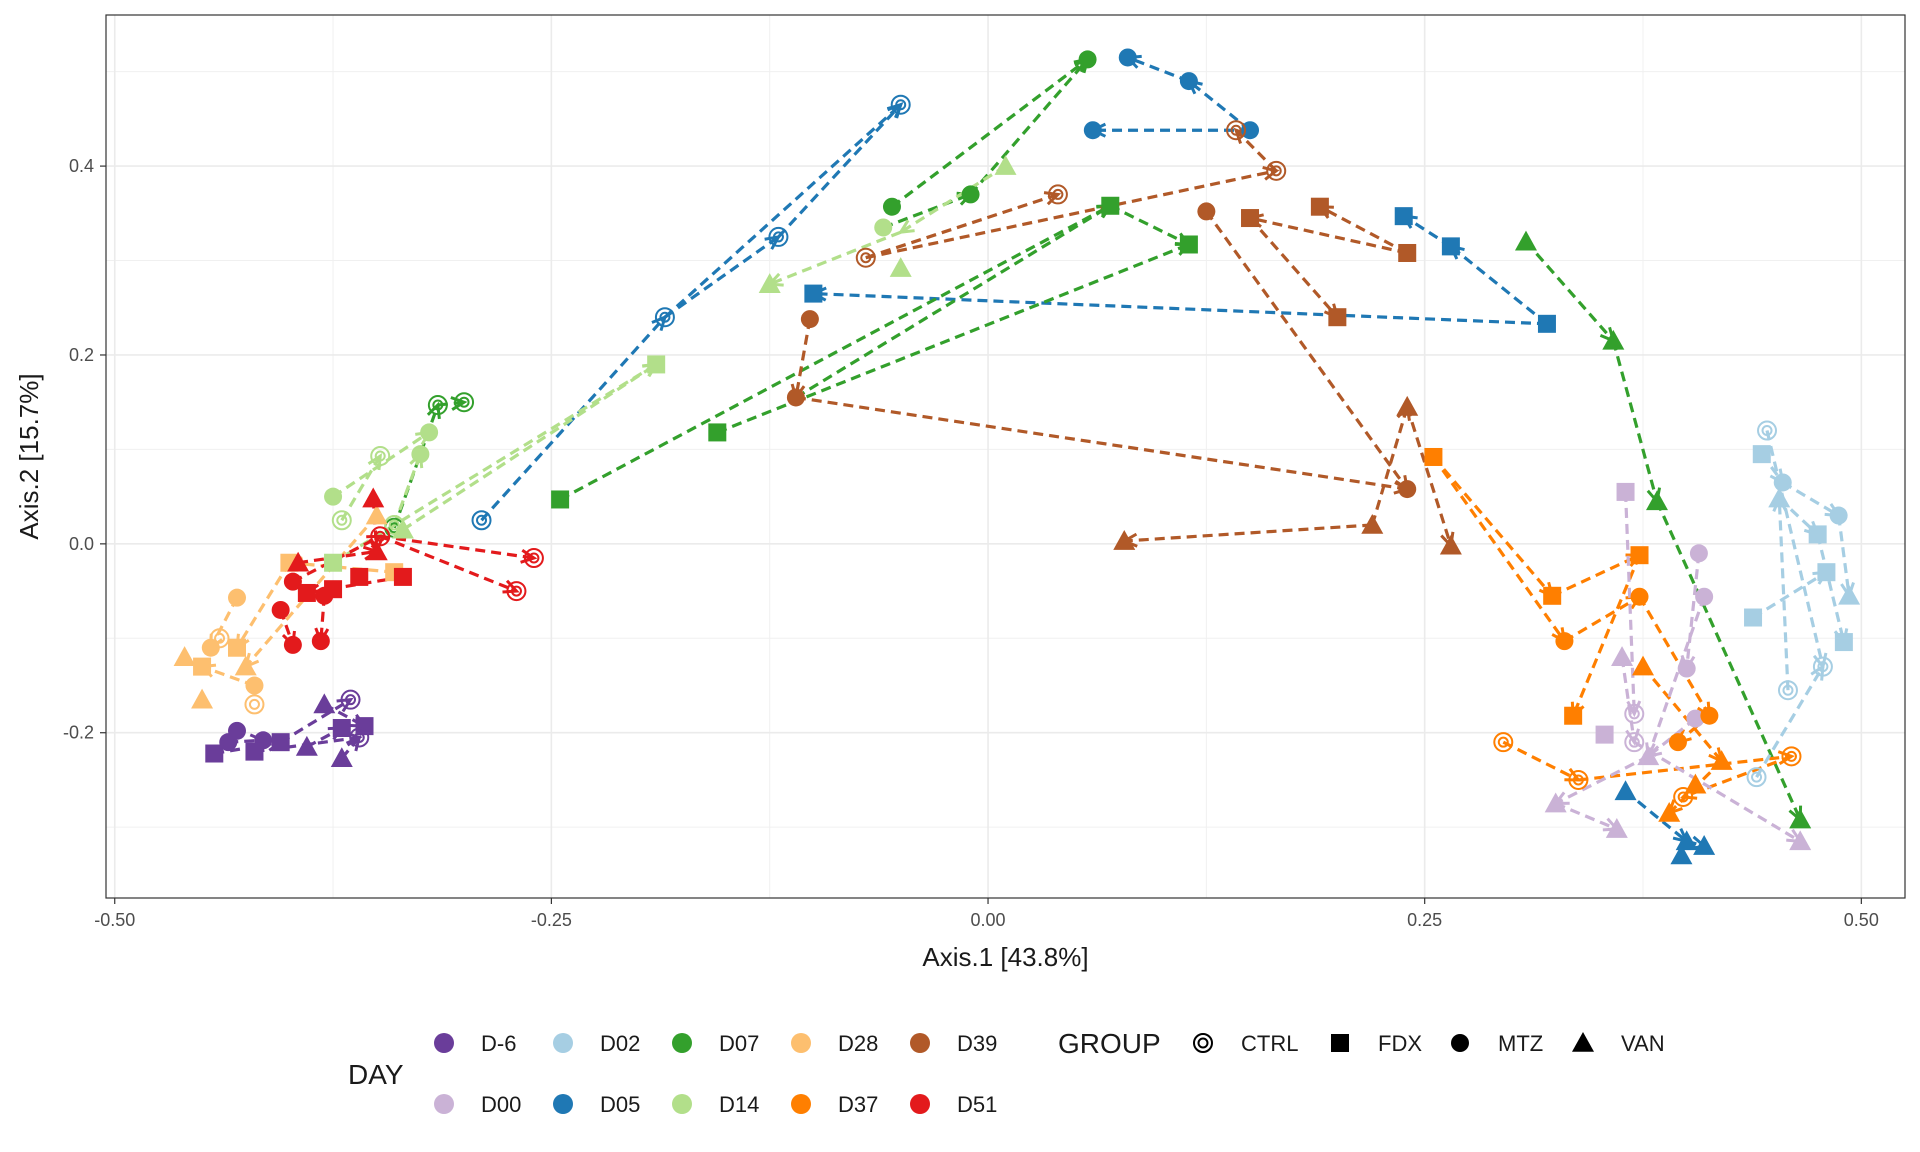 The height and width of the screenshot is (1152, 1920). I want to click on day-legend-item: D51, so click(953, 1104).